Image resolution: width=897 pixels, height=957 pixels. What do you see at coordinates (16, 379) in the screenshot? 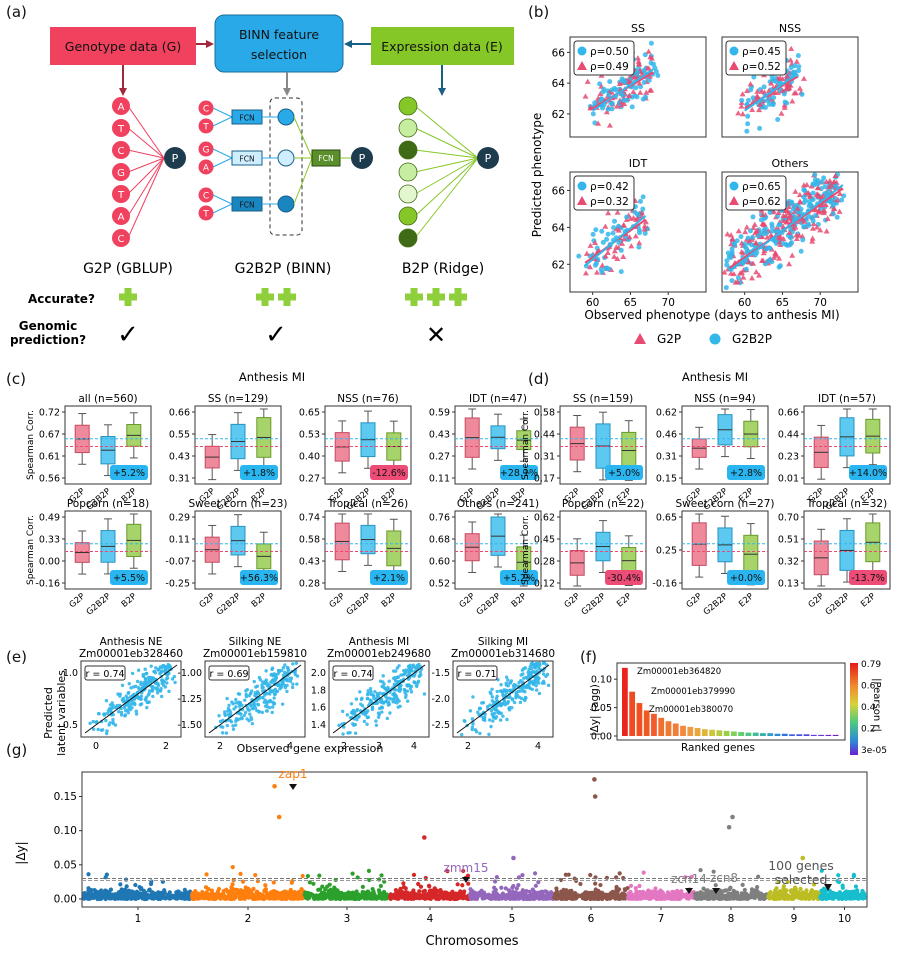
I see `panel-letter-c: (c)` at bounding box center [16, 379].